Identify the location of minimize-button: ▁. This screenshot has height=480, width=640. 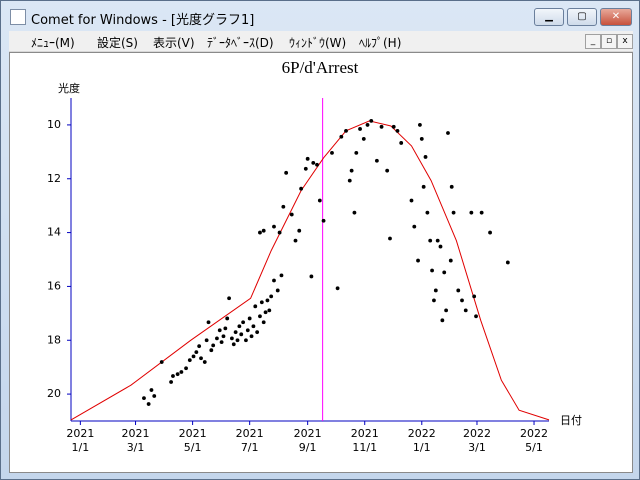
(549, 17).